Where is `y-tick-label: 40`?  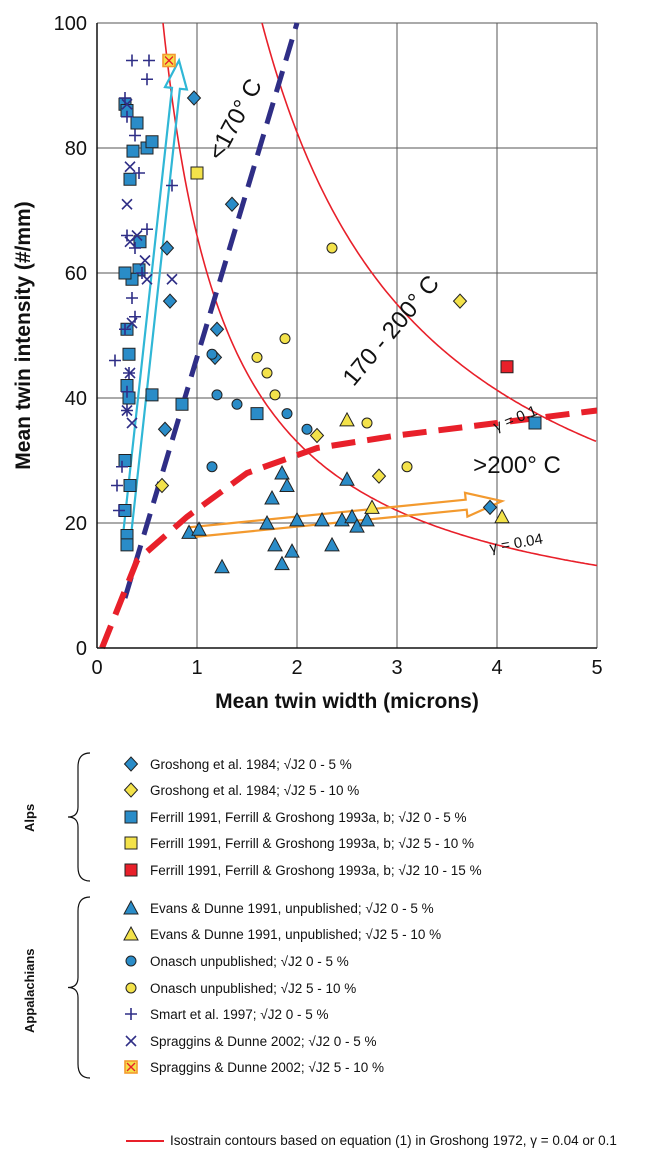
y-tick-label: 40 is located at coordinates (76, 399).